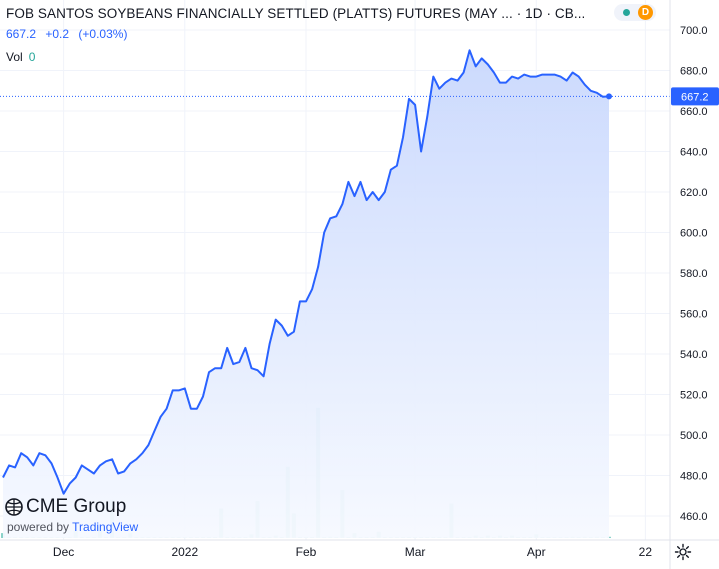  What do you see at coordinates (694, 112) in the screenshot?
I see `y-tick-label: 660.0` at bounding box center [694, 112].